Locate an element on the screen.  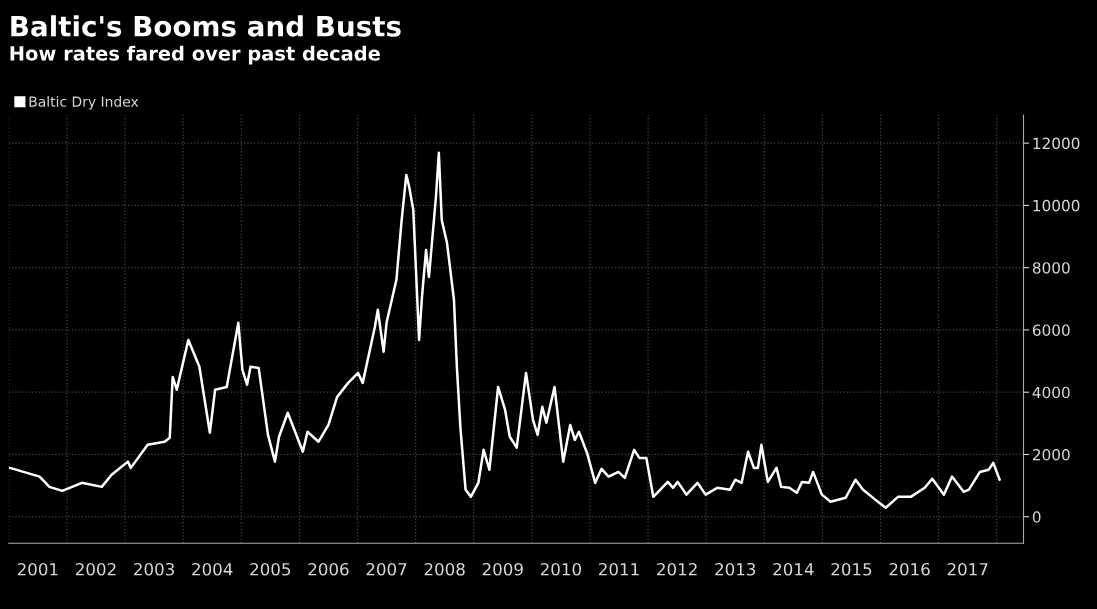
x-tick-label: 2009 is located at coordinates (502, 569).